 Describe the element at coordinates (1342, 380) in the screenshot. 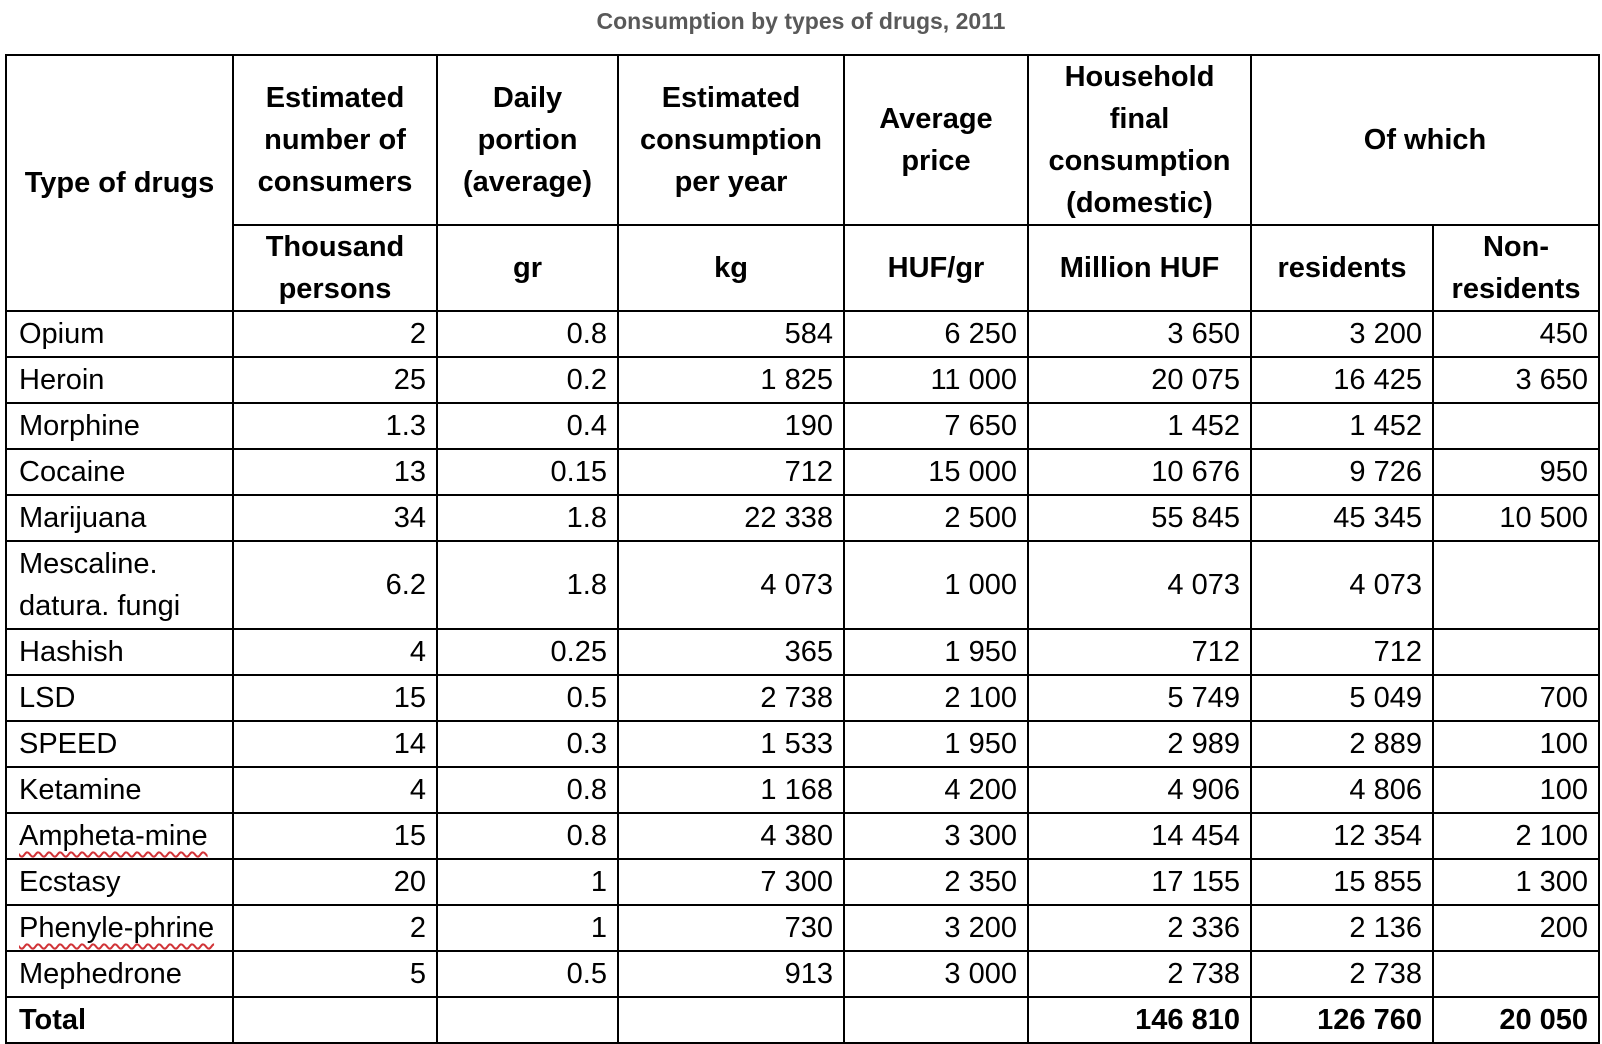

I see `residents-value: 16 425` at that location.